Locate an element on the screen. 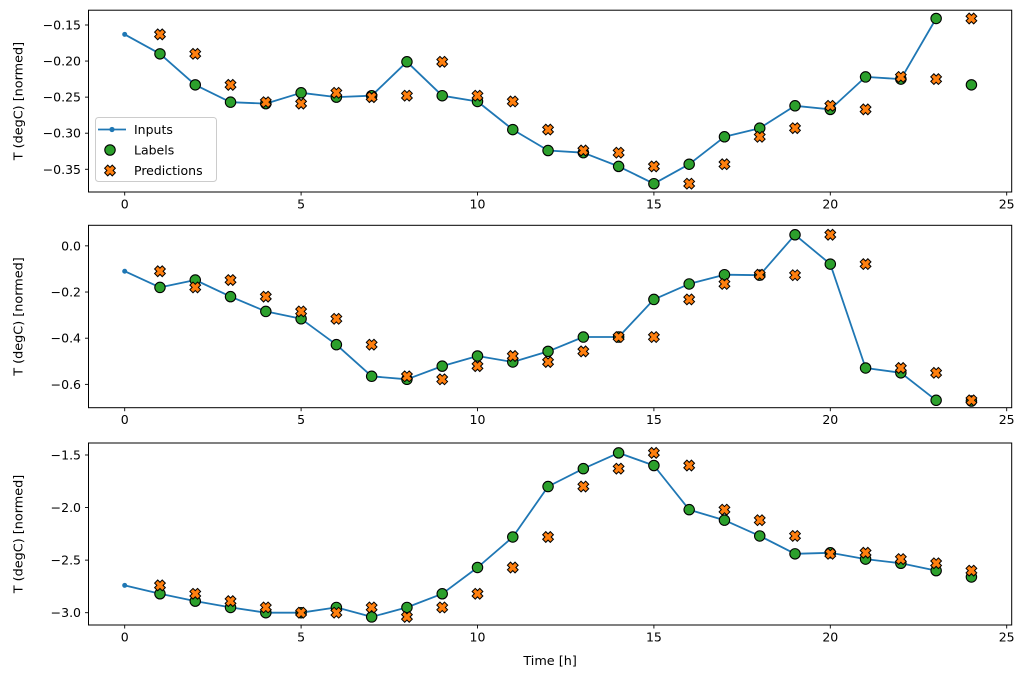  x-tick-label: 10 is located at coordinates (478, 419).